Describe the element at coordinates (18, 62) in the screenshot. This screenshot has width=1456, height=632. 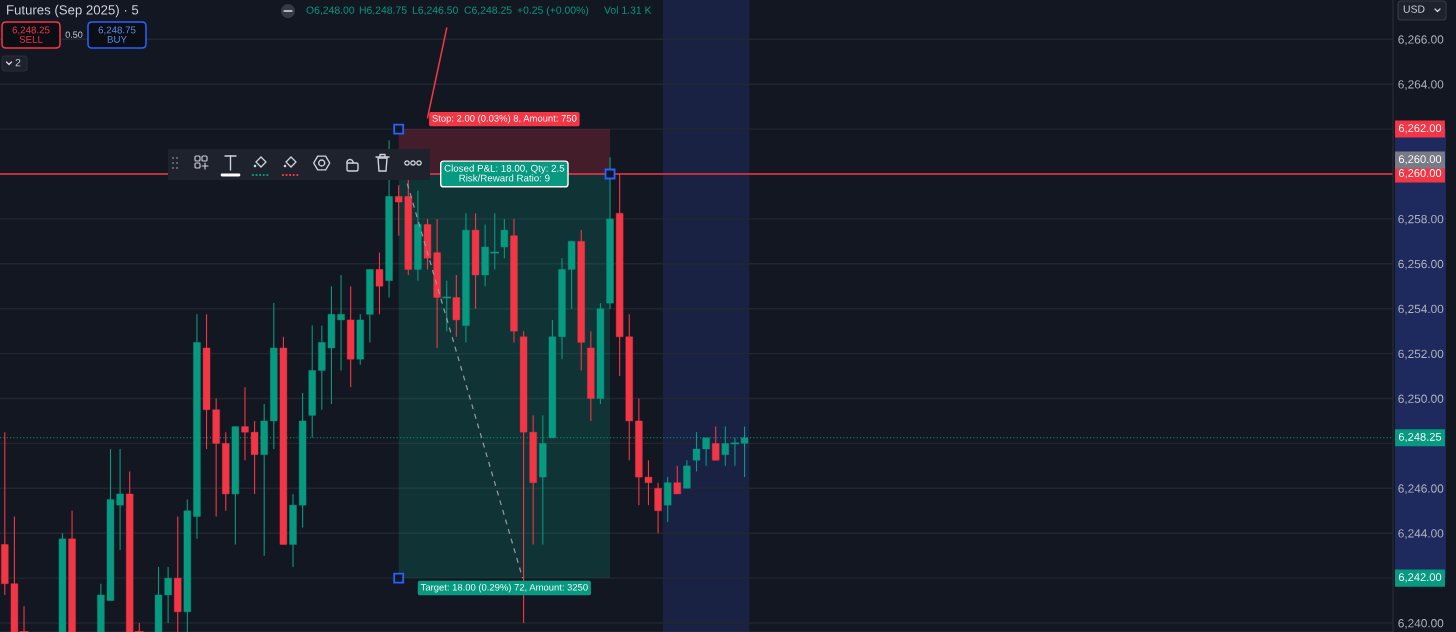
I see `annotation: 2` at that location.